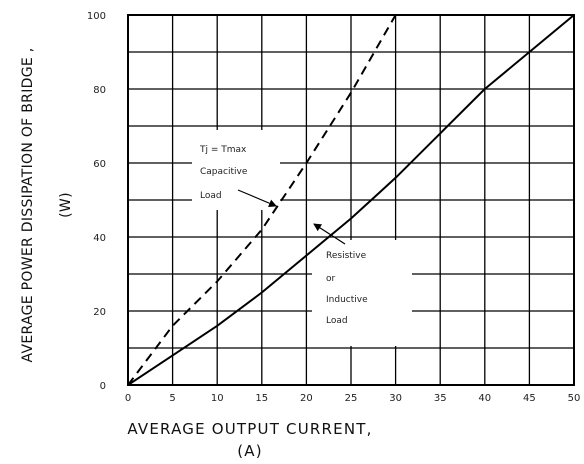 Image resolution: width=584 pixels, height=464 pixels. I want to click on annotation-capacitive: Tj = Tmax Capacitive Load, so click(238, 176).